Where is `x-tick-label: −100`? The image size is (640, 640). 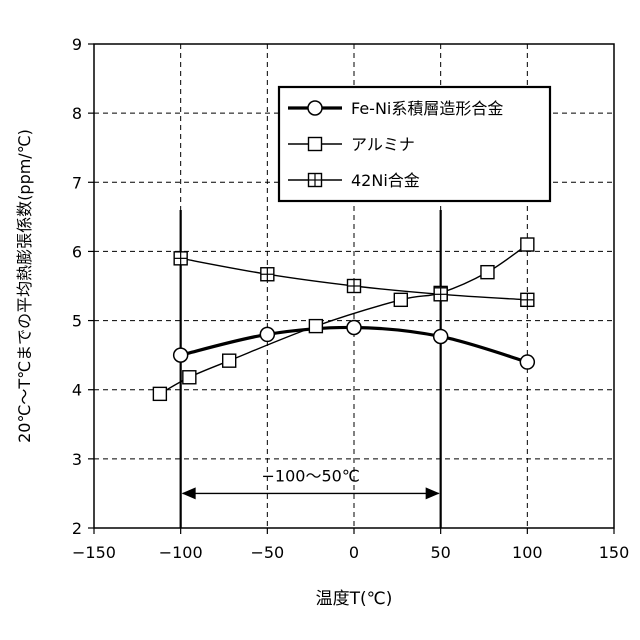
x-tick-label: −100 is located at coordinates (181, 552).